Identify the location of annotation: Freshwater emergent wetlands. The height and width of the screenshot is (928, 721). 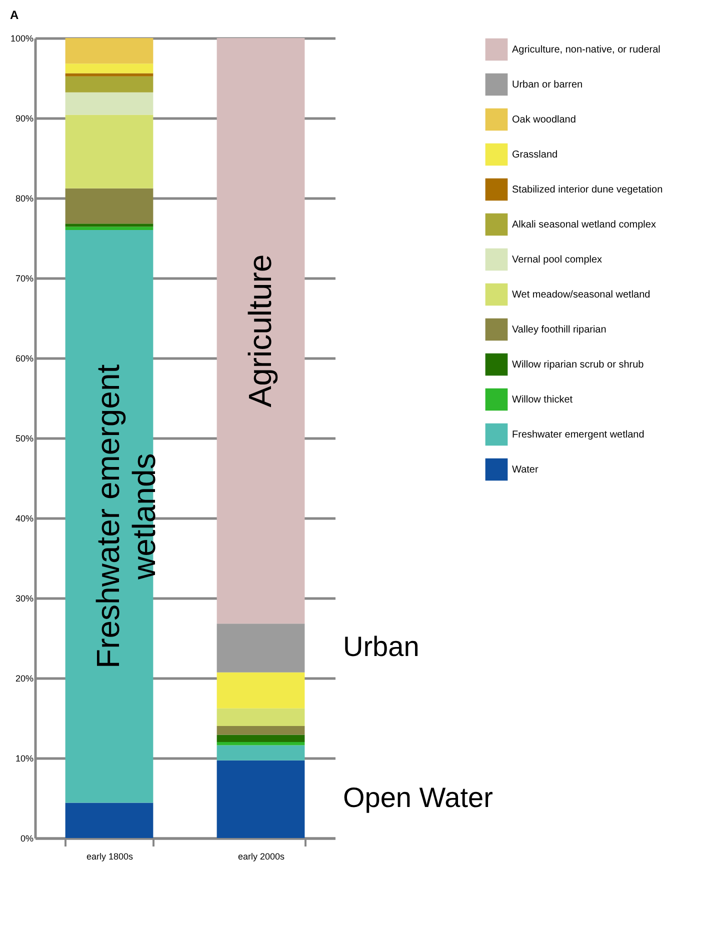
(126, 516).